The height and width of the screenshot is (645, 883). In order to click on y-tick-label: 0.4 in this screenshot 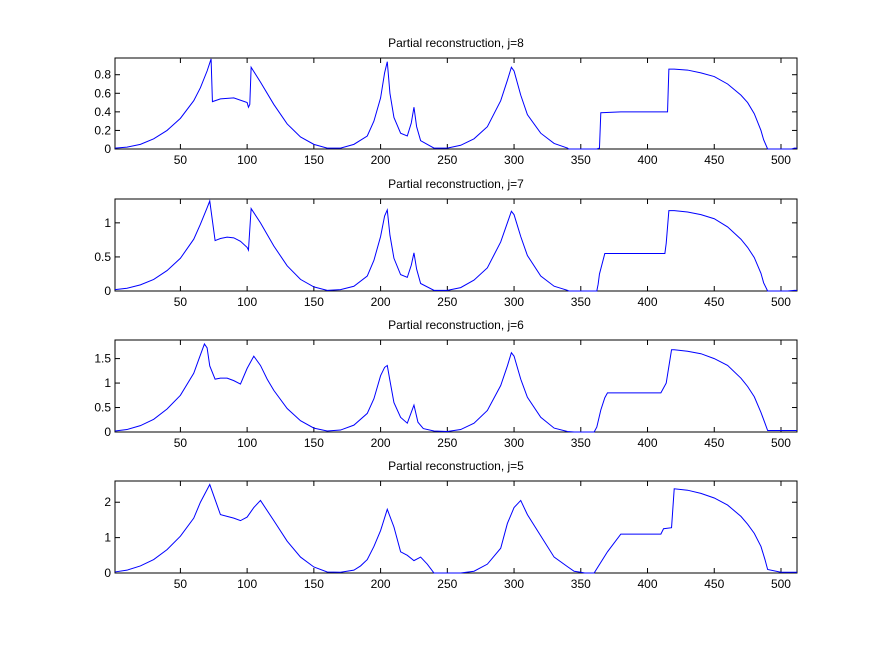, I will do `click(102, 112)`.